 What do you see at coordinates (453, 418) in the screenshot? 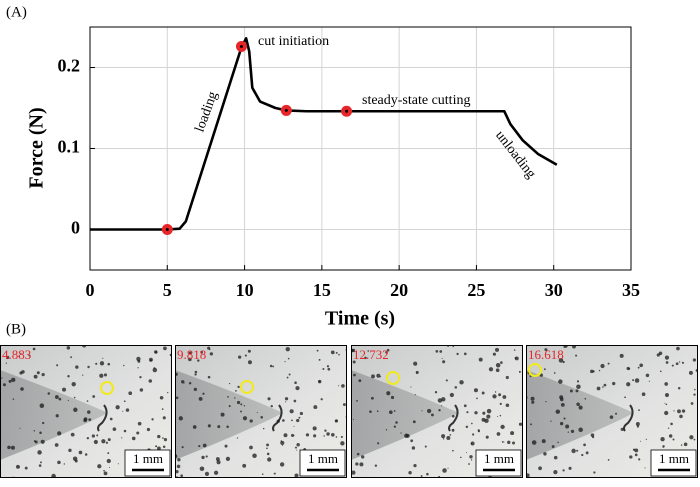
I see `cut-tip` at bounding box center [453, 418].